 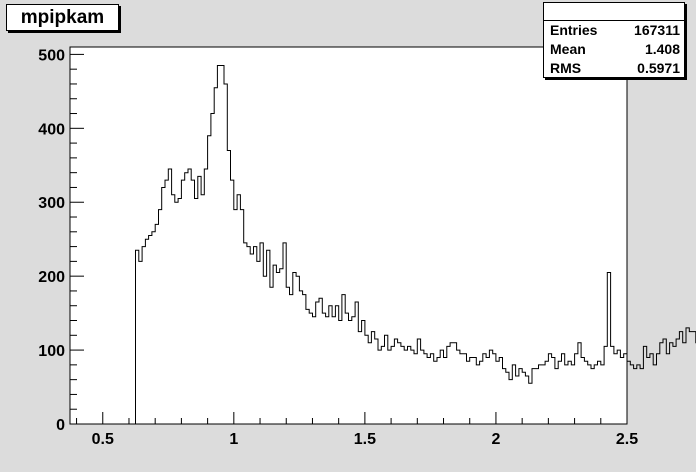 What do you see at coordinates (60, 425) in the screenshot?
I see `y-tick-label: 0` at bounding box center [60, 425].